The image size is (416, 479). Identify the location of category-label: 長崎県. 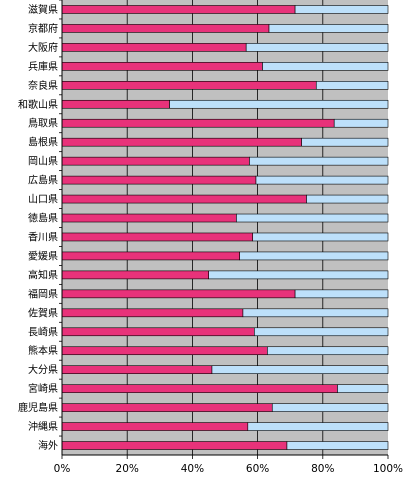
(43, 331).